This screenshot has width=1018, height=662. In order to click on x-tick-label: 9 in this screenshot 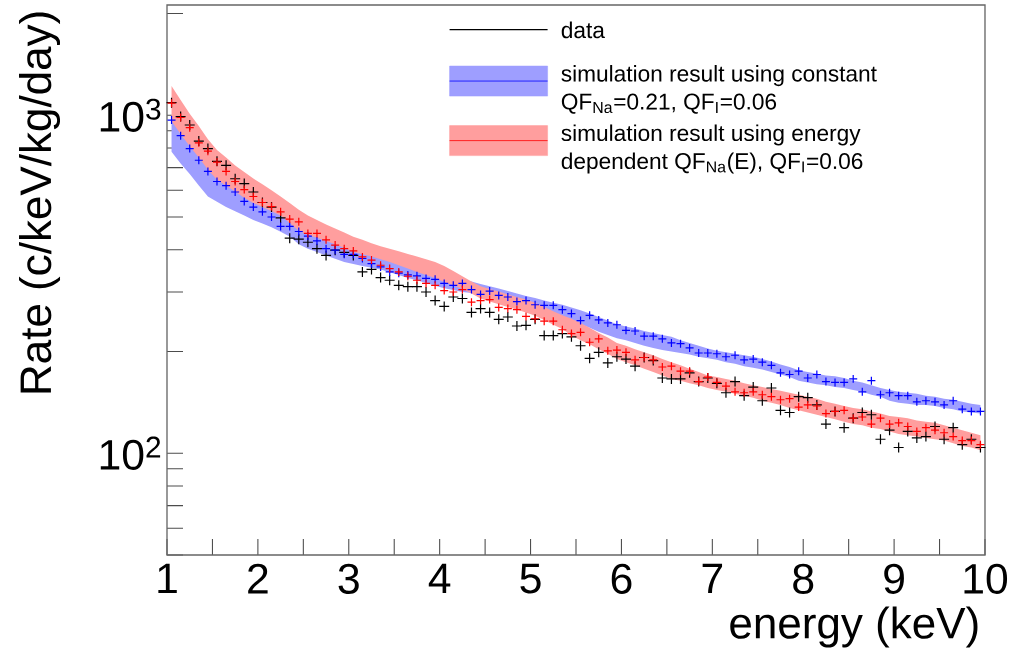, I will do `click(894, 578)`.